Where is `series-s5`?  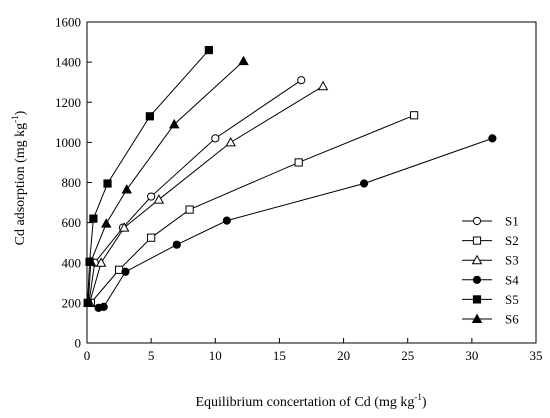 series-s5 is located at coordinates (148, 176).